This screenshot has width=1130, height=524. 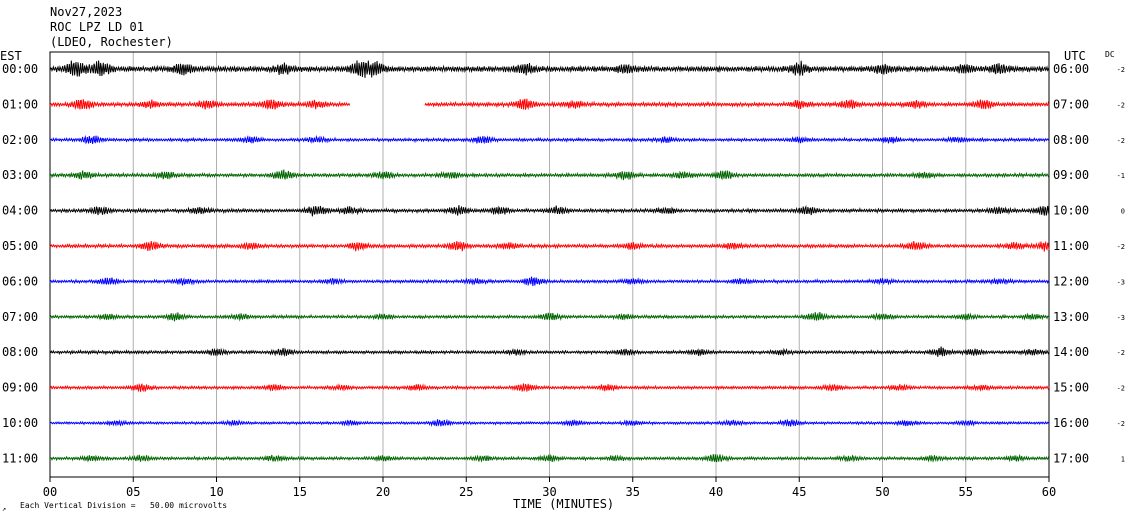 What do you see at coordinates (1071, 458) in the screenshot?
I see `row-label-utc: 17:00` at bounding box center [1071, 458].